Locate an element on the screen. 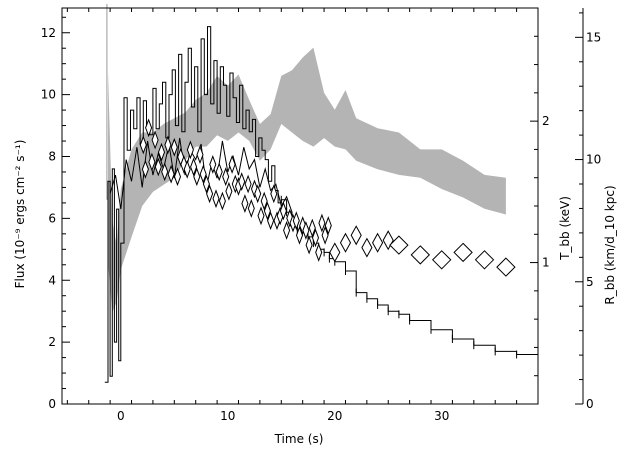 The image size is (640, 457). y-left-tick-label: 12 is located at coordinates (48, 33).